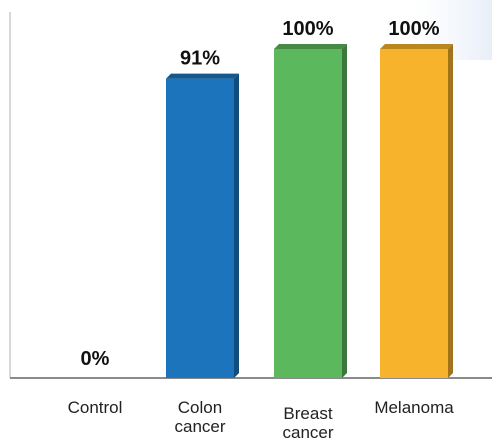  Describe the element at coordinates (95, 359) in the screenshot. I see `data-label: 0%` at that location.